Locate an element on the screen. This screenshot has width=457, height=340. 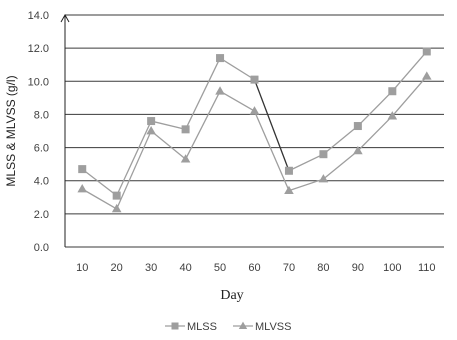
legend-item-mlss: MLSS is located at coordinates (191, 327).